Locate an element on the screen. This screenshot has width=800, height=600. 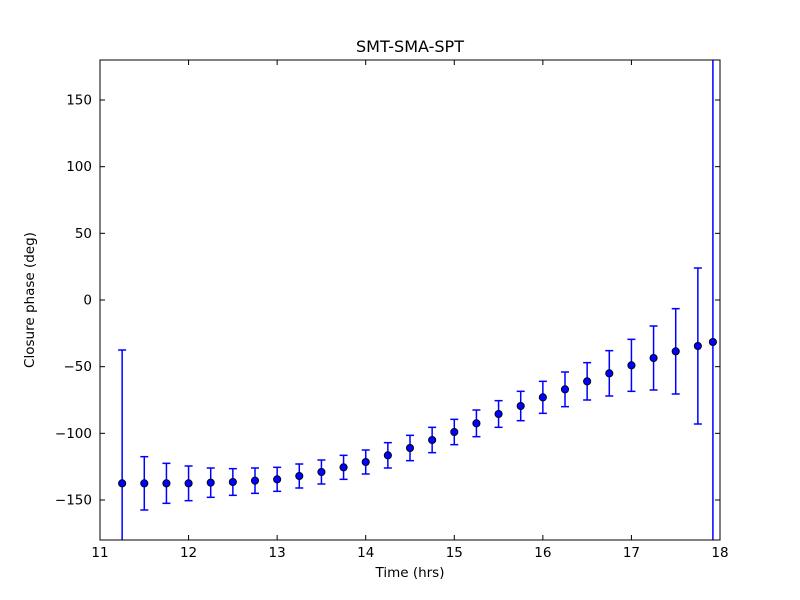
x-tick-label: 11 is located at coordinates (99, 553).